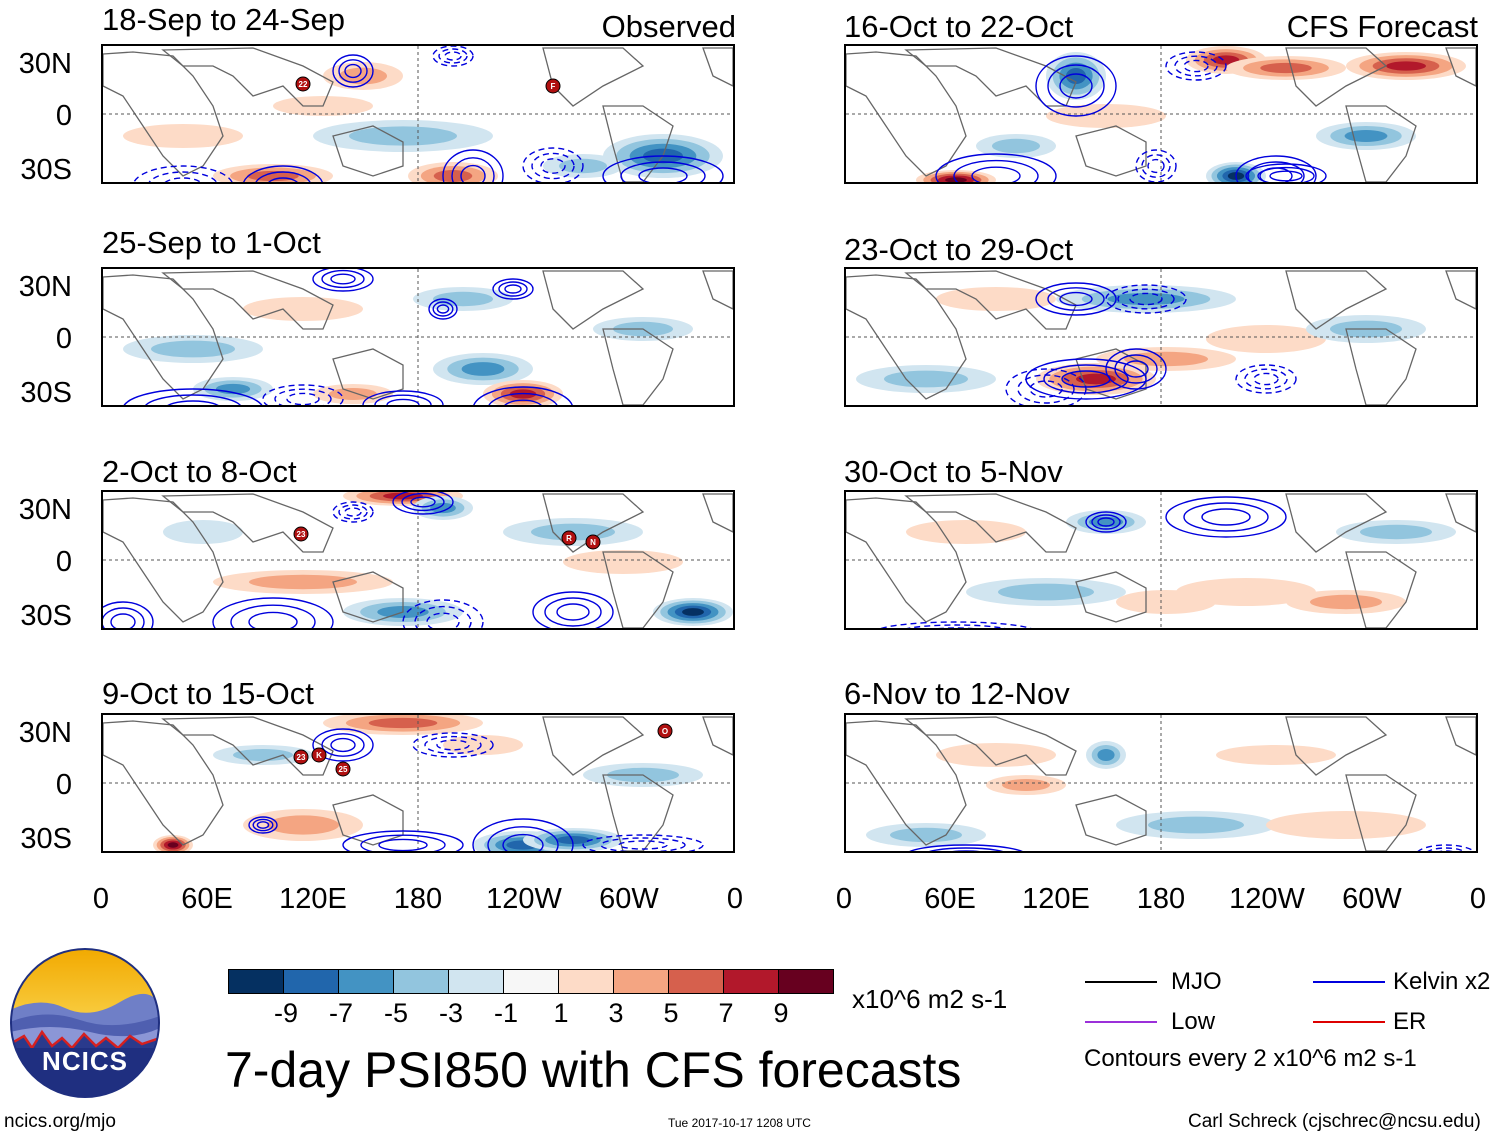  I want to click on ncics-logo, so click(85, 1023).